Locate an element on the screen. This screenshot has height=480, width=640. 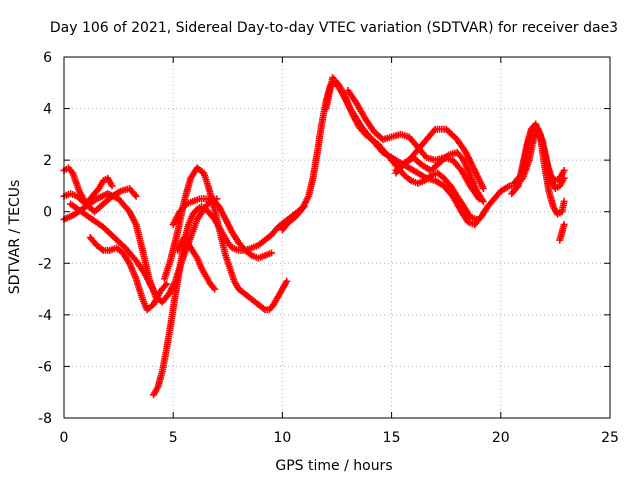
y-tick-label: -4 is located at coordinates (45, 316).